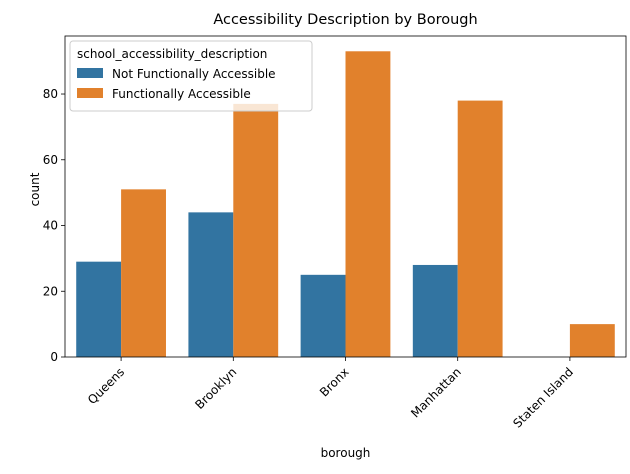 The image size is (630, 474). What do you see at coordinates (54, 357) in the screenshot?
I see `y-tick-label: 0` at bounding box center [54, 357].